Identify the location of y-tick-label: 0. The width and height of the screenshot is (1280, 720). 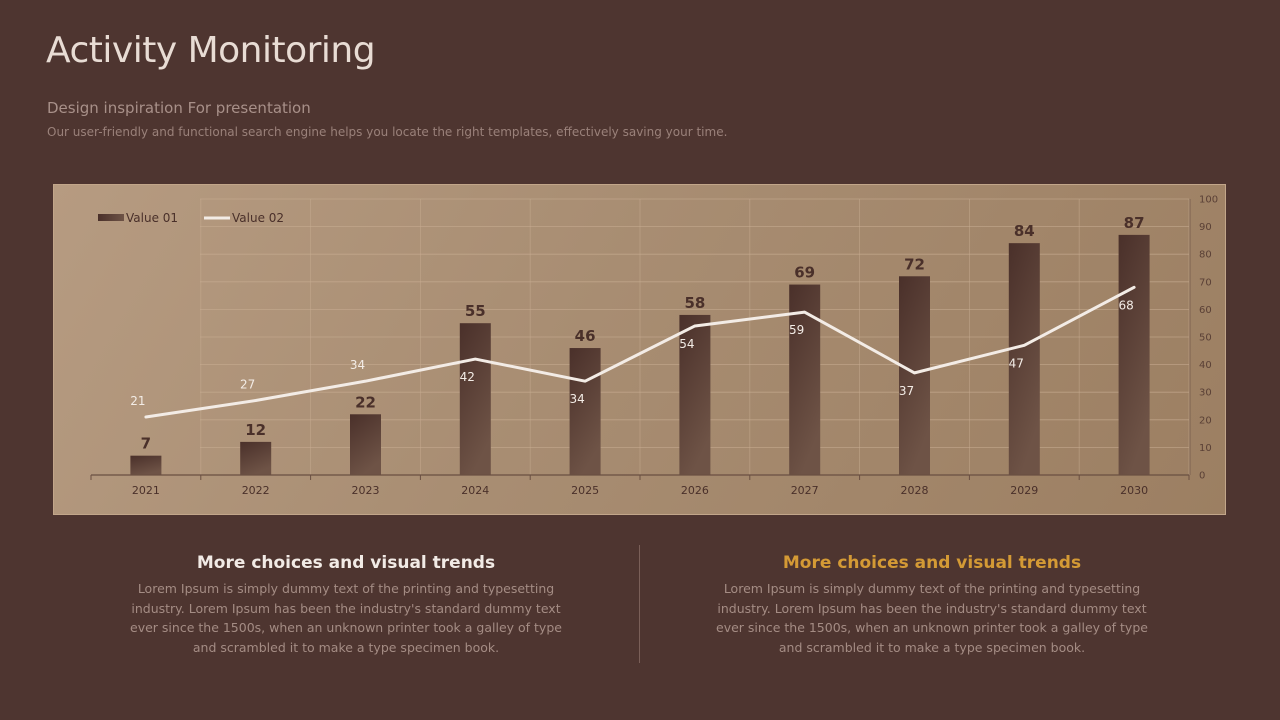
(1202, 476).